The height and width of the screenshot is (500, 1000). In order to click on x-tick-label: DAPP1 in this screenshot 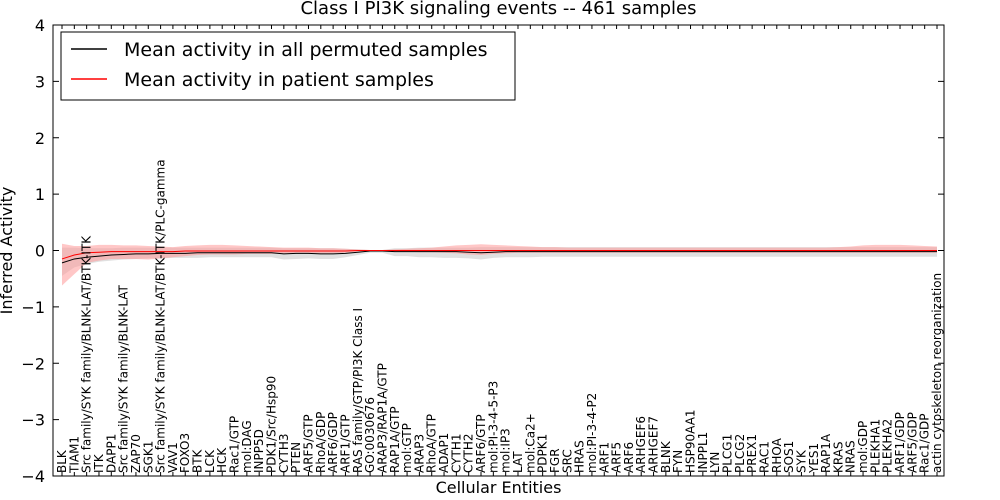, I will do `click(111, 453)`.